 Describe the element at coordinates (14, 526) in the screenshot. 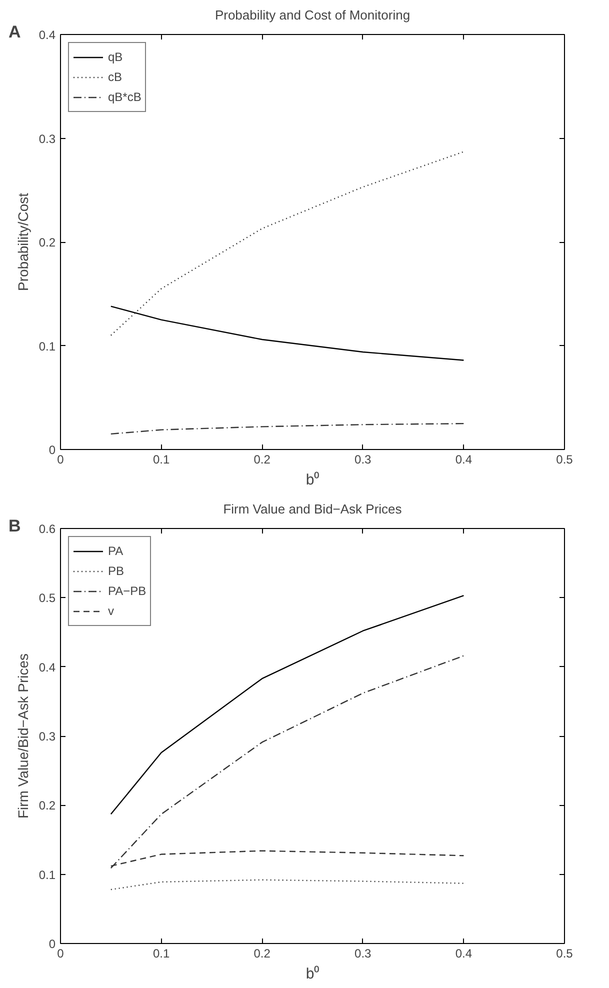

I see `text: B` at that location.